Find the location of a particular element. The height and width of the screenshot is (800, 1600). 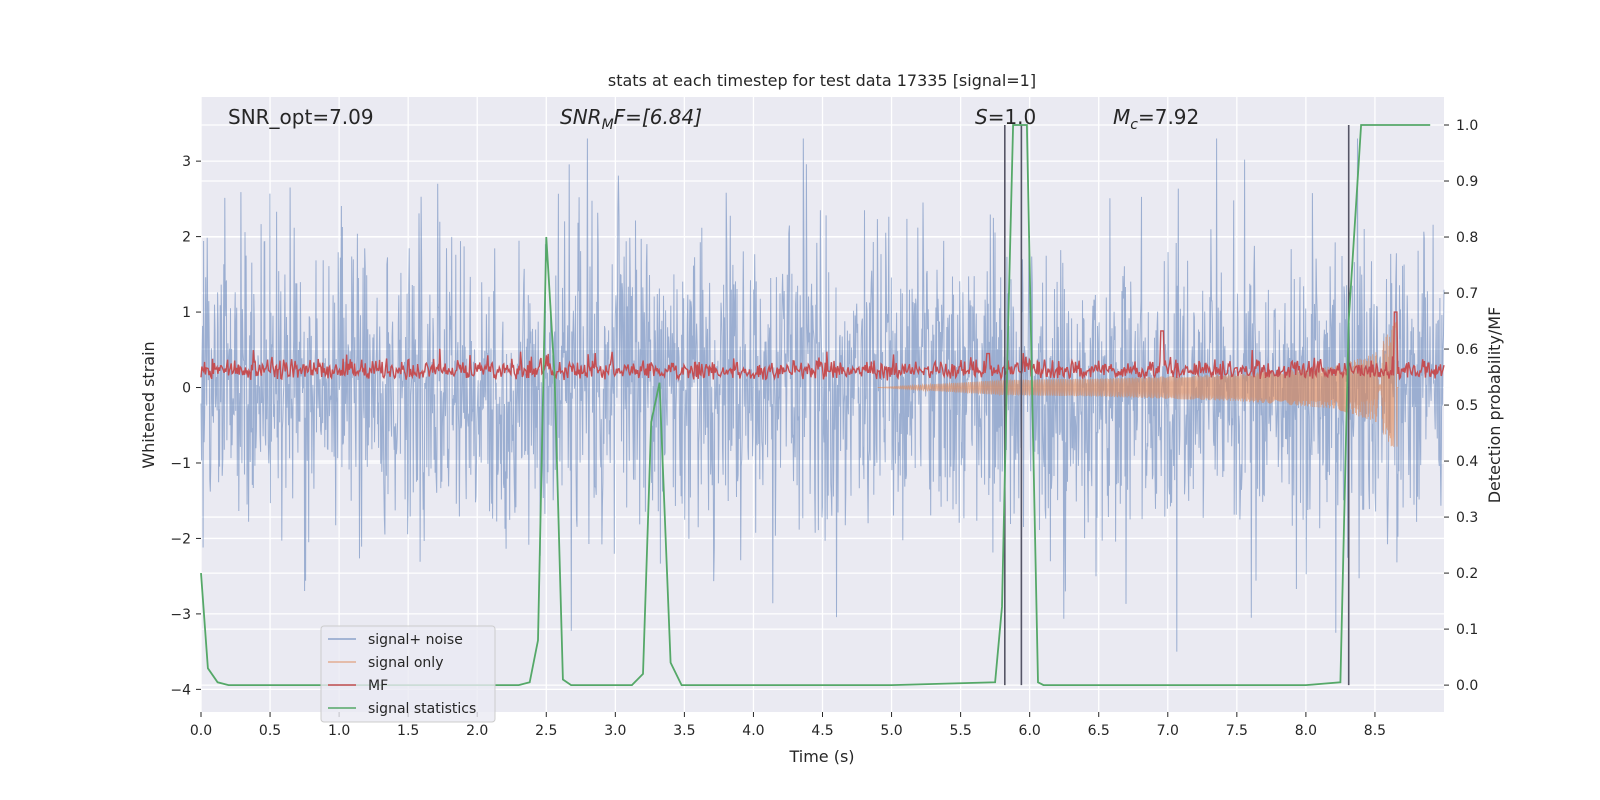

annotation-snr-mf-suffix: F=[6.84] is located at coordinates (658, 117).